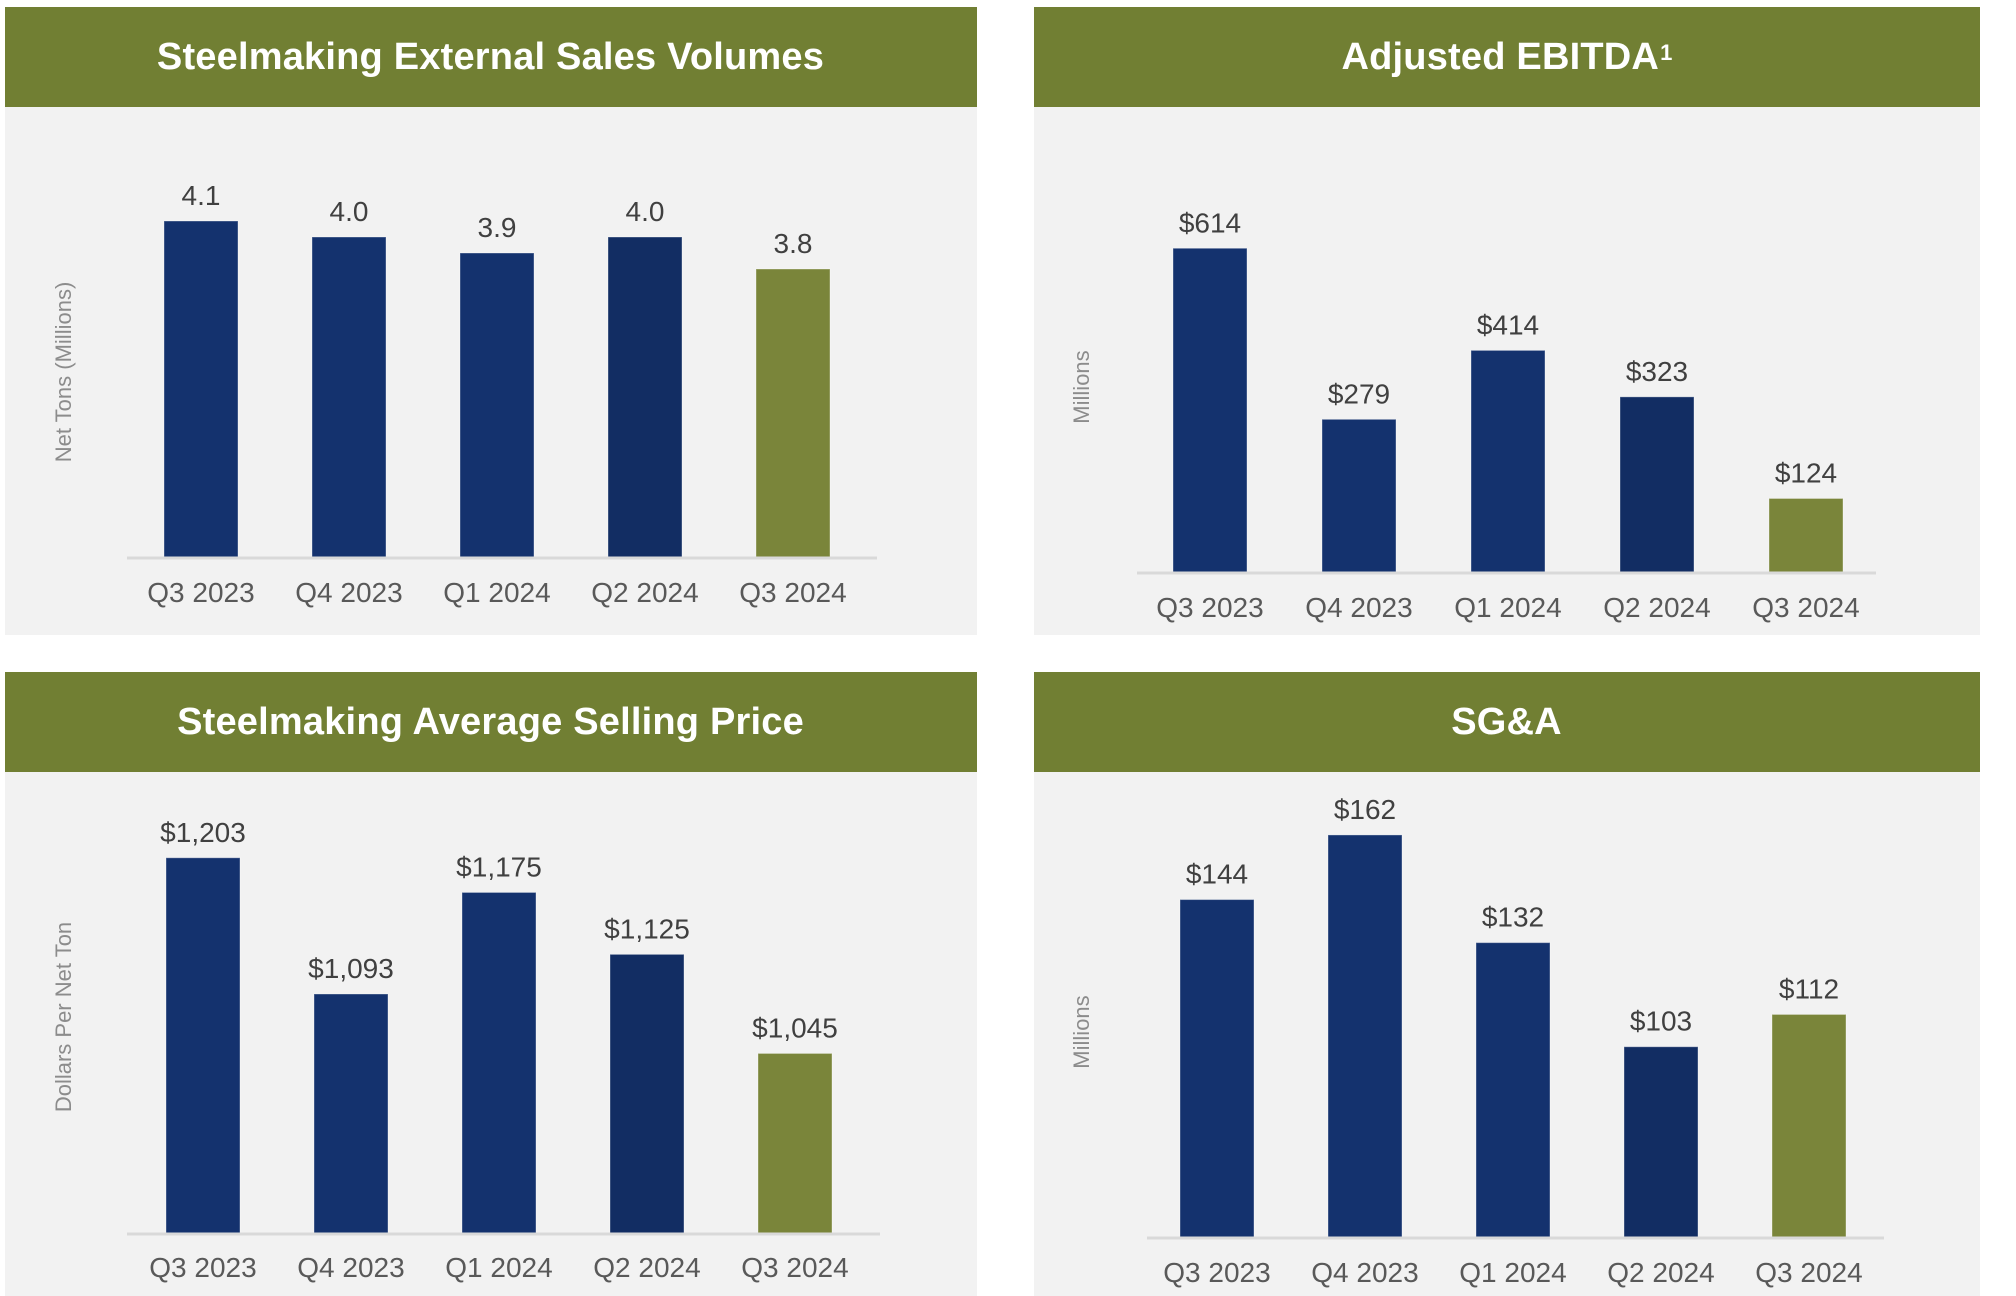 The width and height of the screenshot is (2016, 1296). Describe the element at coordinates (647, 928) in the screenshot. I see `data-label: $1,125` at that location.